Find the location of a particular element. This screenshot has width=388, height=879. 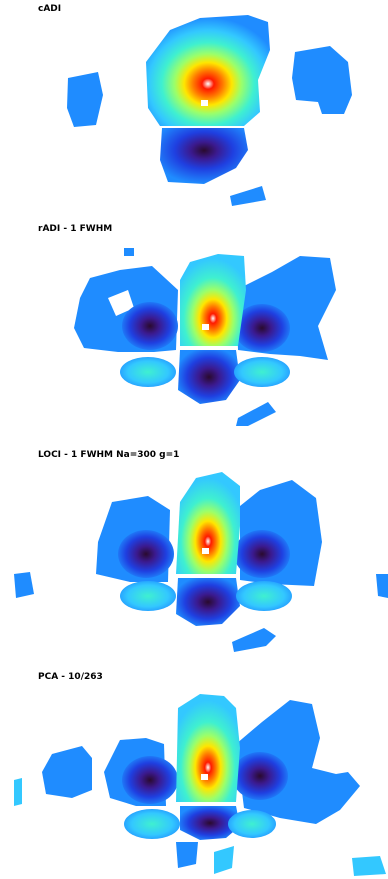

panel-title: PCA - 10/263 is located at coordinates (70, 677).